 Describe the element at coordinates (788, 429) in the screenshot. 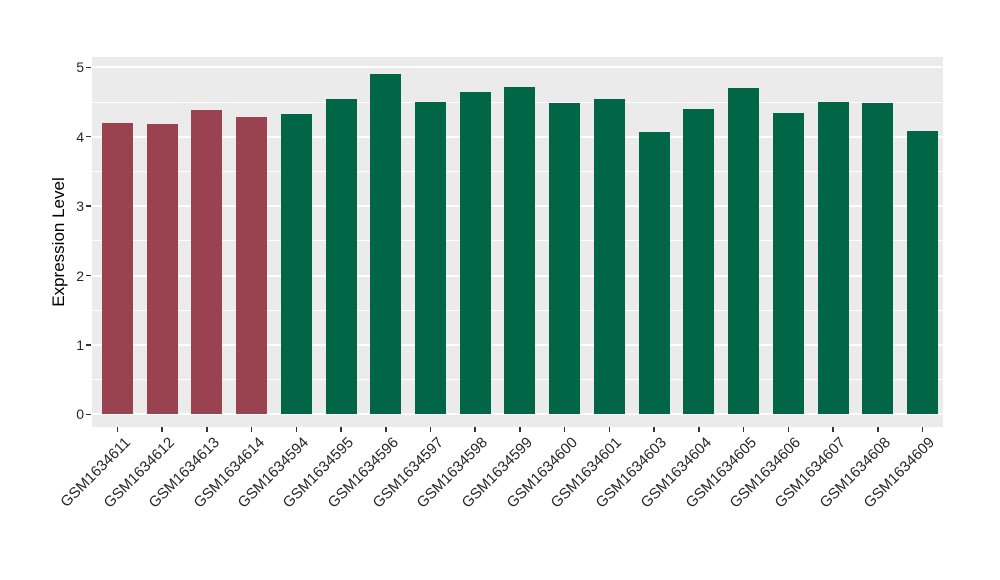

I see `x-tick-mark-GSM1634606` at that location.